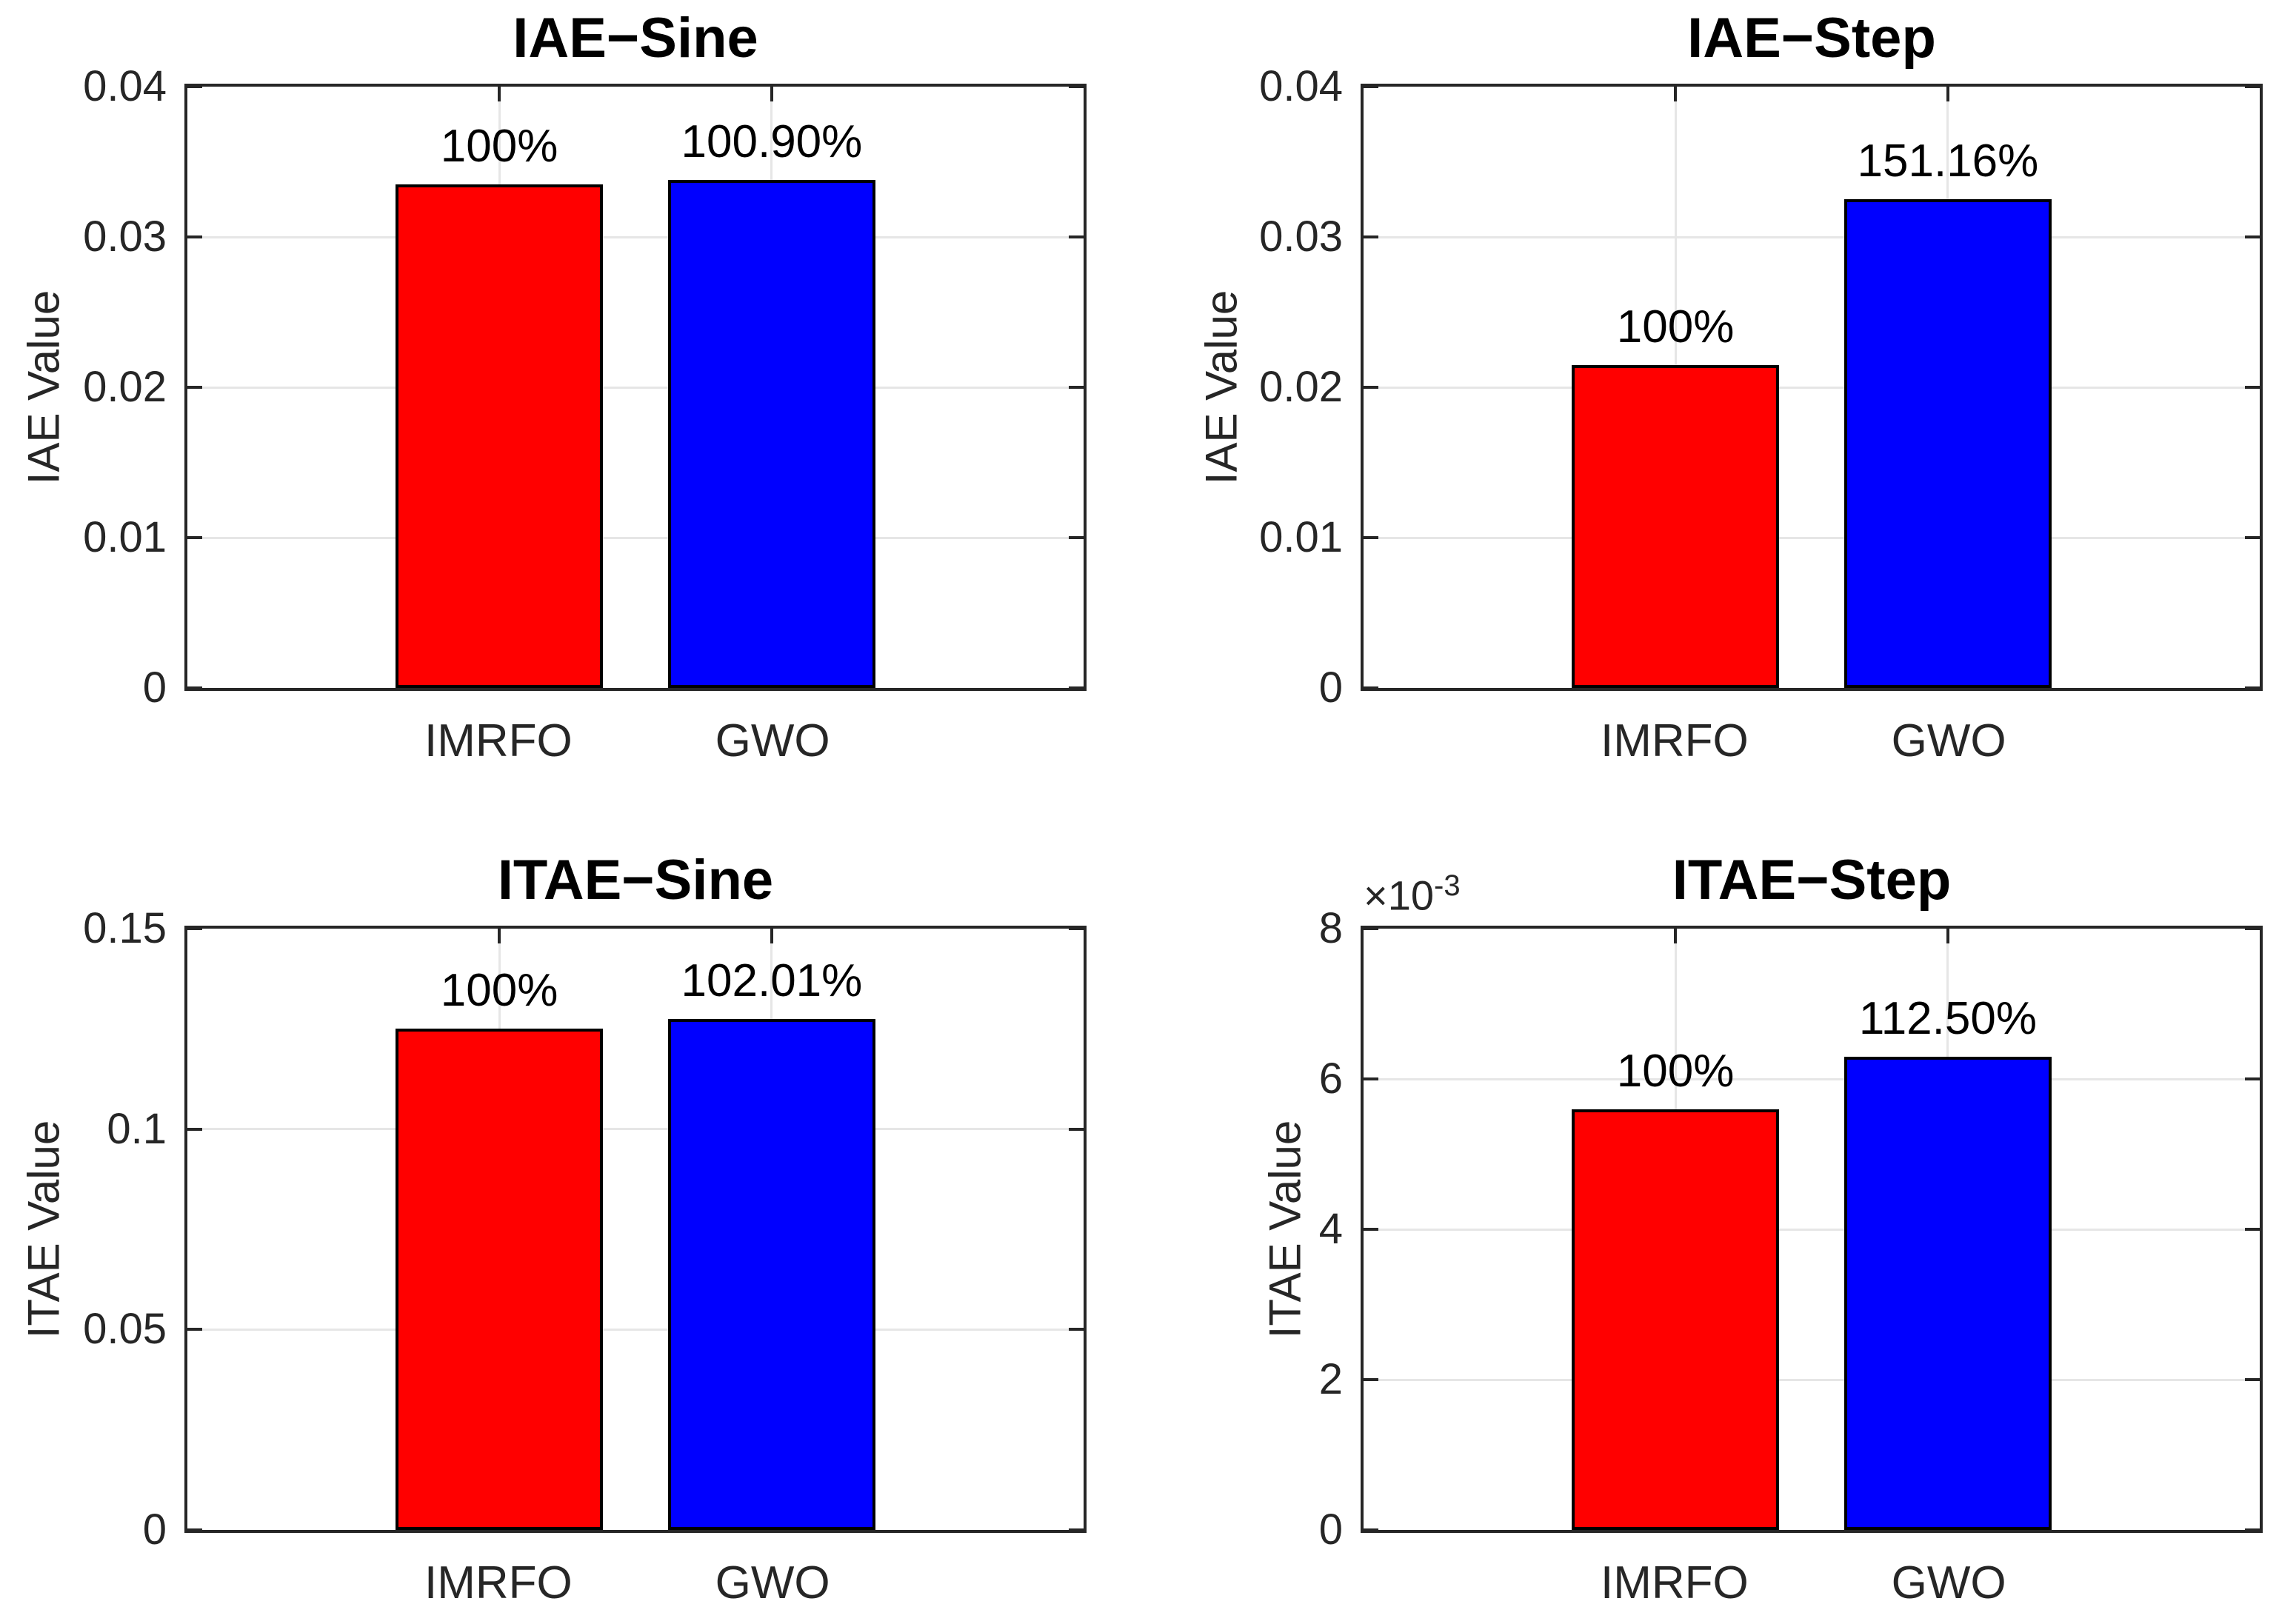  Describe the element at coordinates (1948, 161) in the screenshot. I see `bar-value-label: 151.16%` at that location.